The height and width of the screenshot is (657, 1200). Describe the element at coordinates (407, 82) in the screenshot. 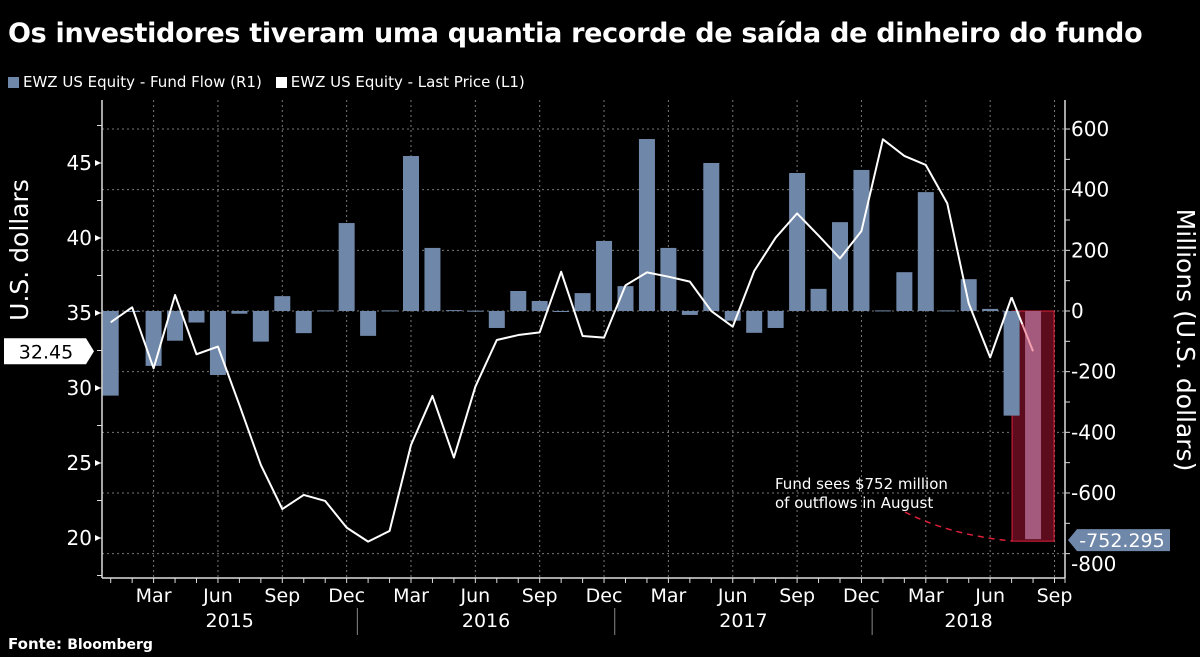

I see `legend-label: EWZ US Equity - Last Price (L1)` at that location.